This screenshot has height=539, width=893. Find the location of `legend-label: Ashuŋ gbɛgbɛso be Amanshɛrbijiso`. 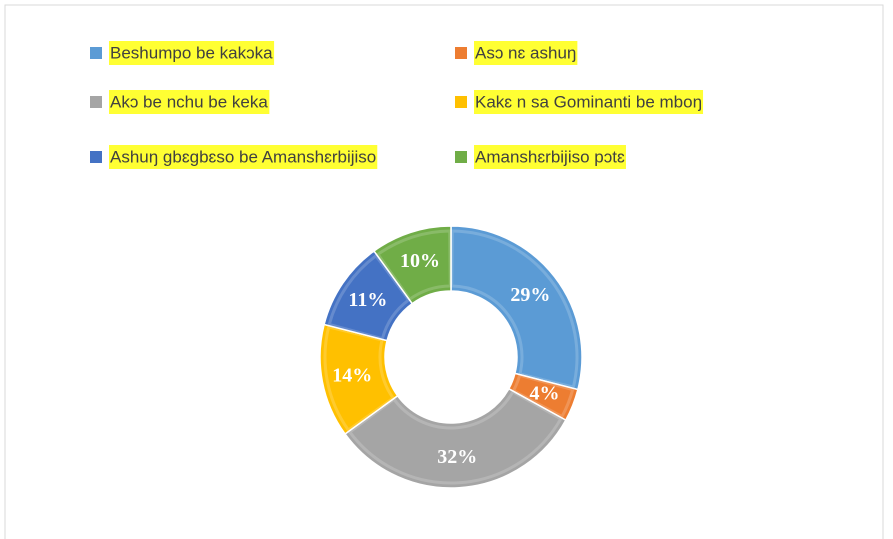

legend-label: Ashuŋ gbɛgbɛso be Amanshɛrbijiso is located at coordinates (243, 156).